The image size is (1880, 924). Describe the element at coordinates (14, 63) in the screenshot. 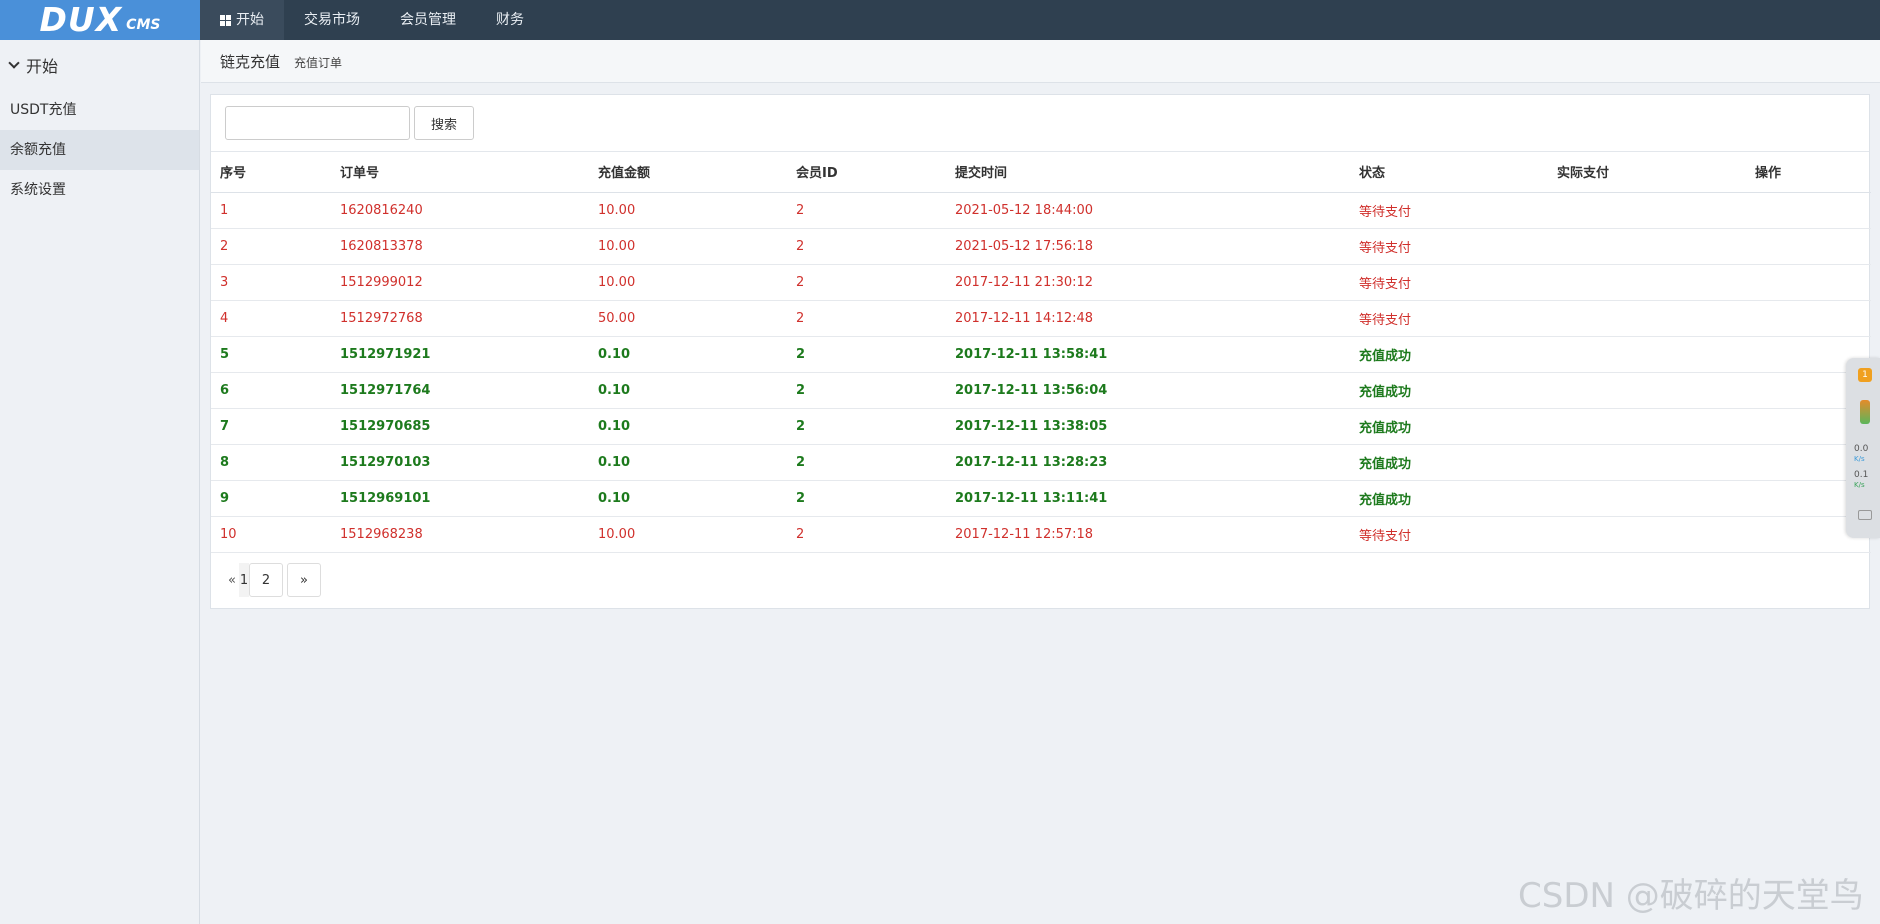

I see `chevron-down-icon` at that location.